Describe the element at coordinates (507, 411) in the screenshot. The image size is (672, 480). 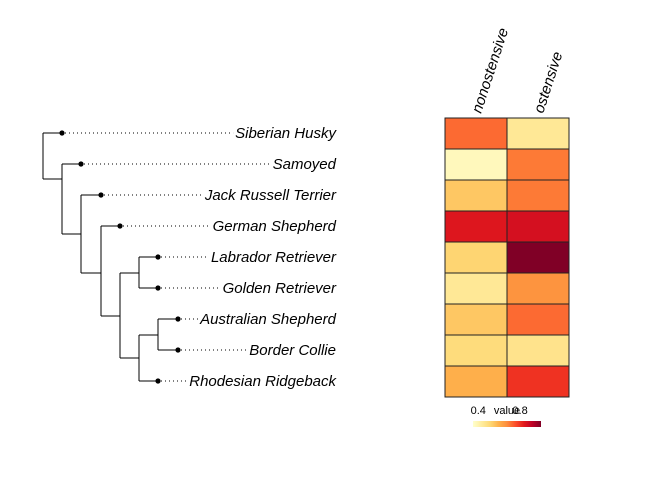
I see `legend-title: value` at that location.